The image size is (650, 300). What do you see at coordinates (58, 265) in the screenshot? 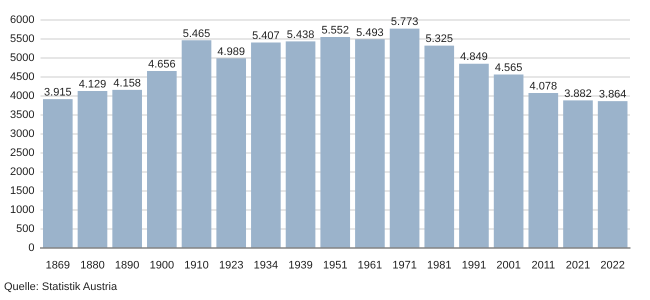
I see `x-tick-label: 1869` at bounding box center [58, 265].